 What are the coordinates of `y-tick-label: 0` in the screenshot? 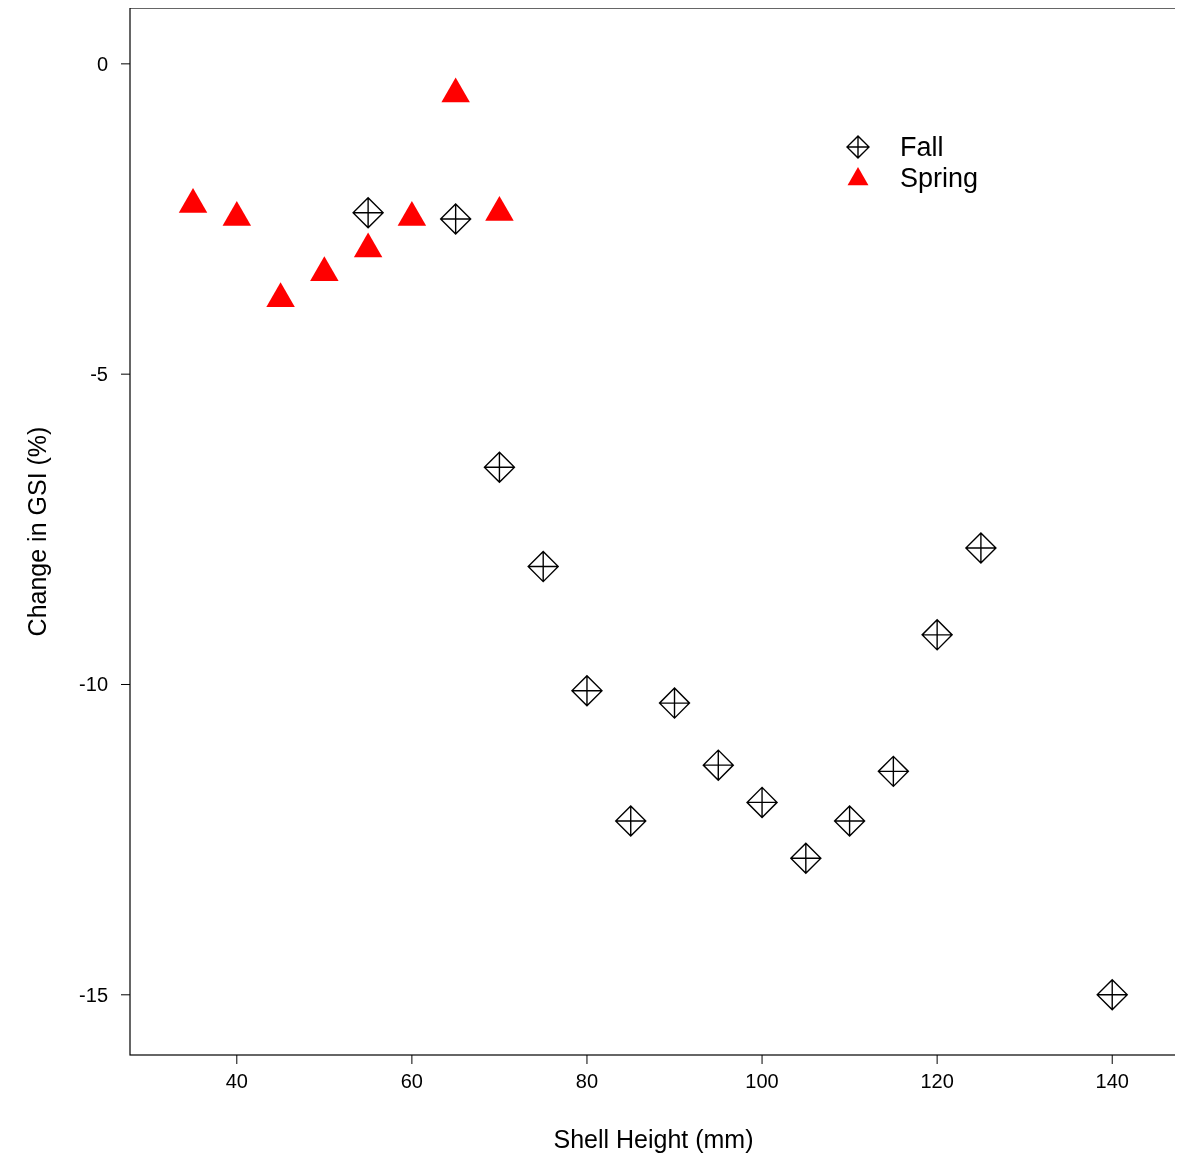 It's located at (102, 63).